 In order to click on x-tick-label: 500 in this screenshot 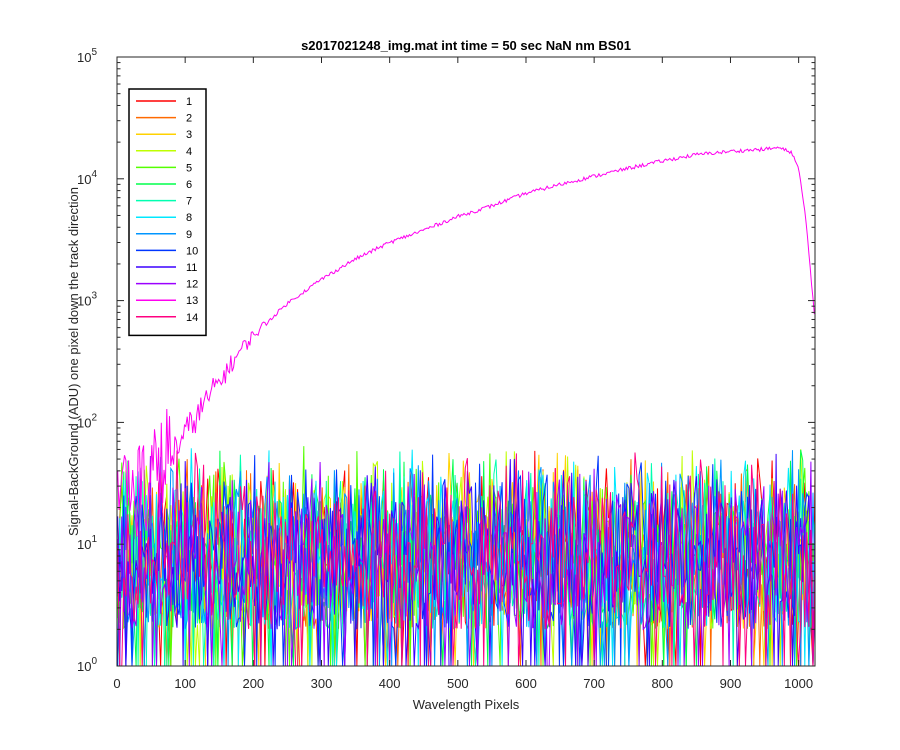, I will do `click(458, 683)`.